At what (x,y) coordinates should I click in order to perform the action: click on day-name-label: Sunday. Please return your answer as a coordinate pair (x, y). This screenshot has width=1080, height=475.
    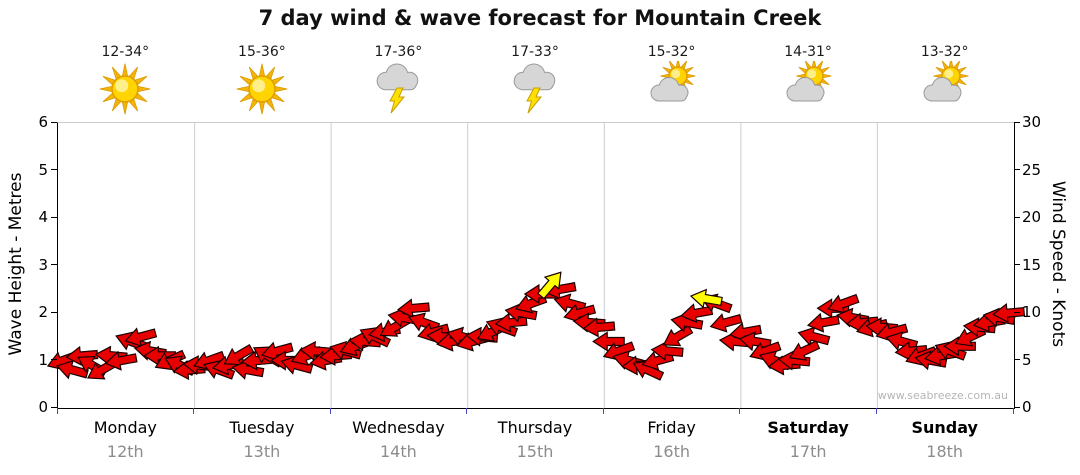
    Looking at the image, I should click on (944, 427).